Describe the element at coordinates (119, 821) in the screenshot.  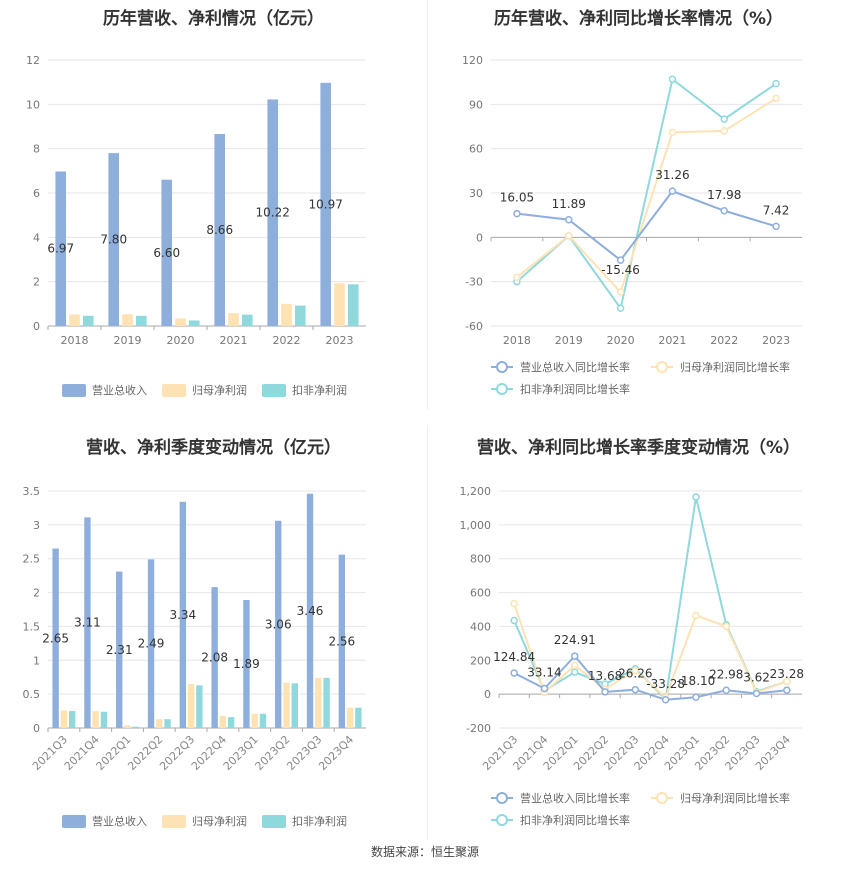
I see `legend-label: 营业总收入` at that location.